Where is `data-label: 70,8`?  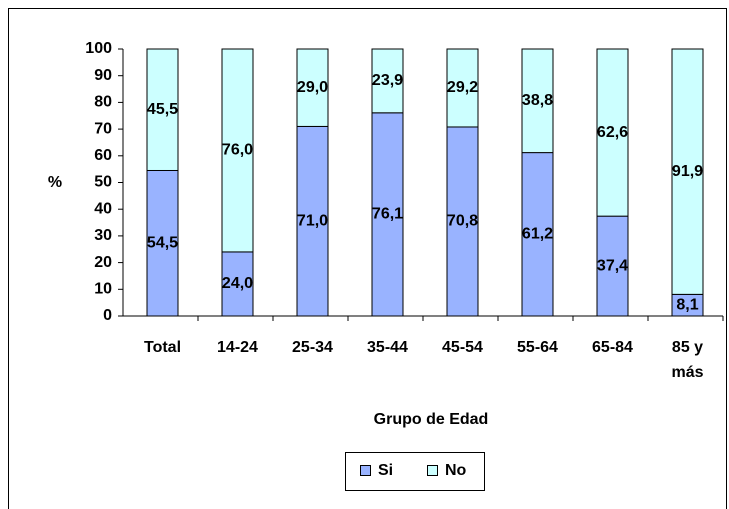
data-label: 70,8 is located at coordinates (462, 221).